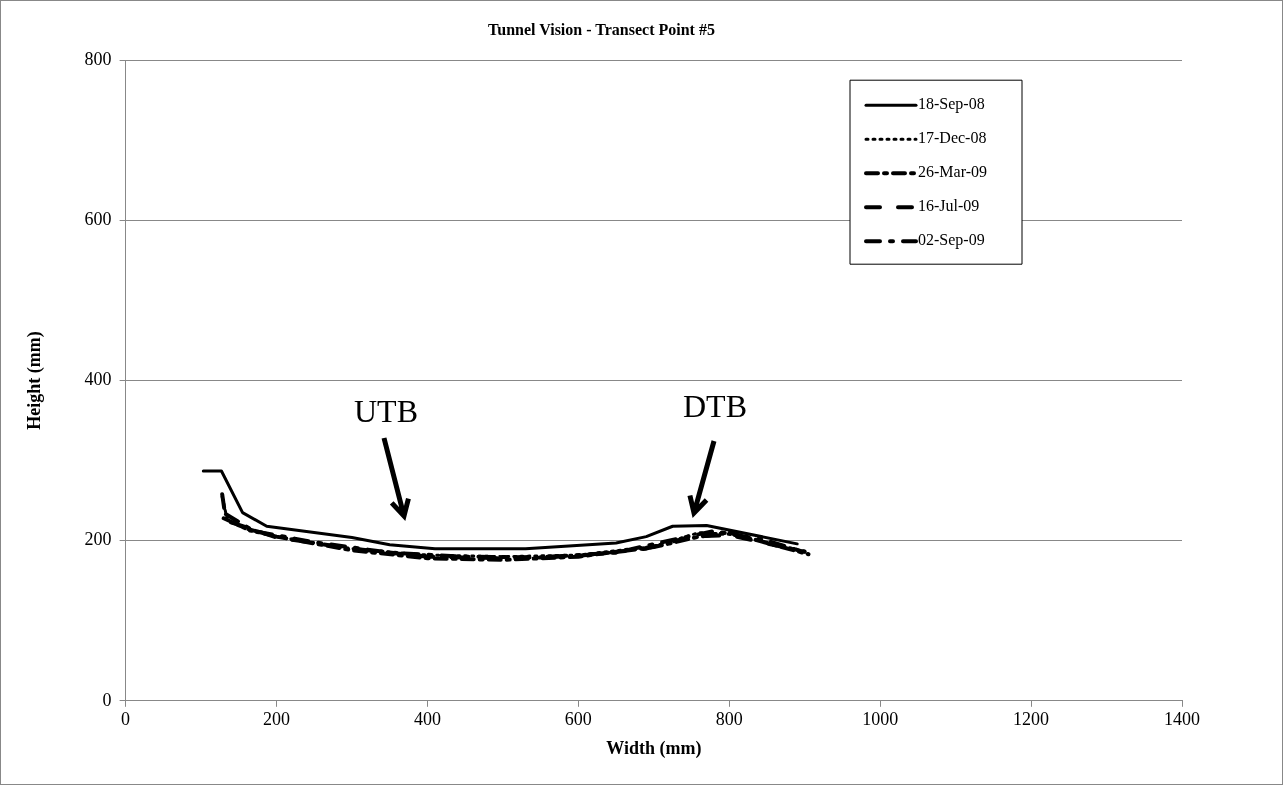 The image size is (1283, 785). I want to click on x-tick-label: 400, so click(427, 719).